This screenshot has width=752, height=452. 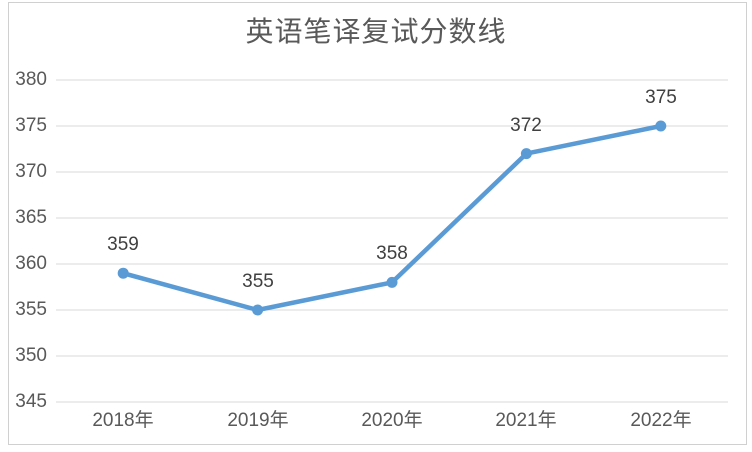 I want to click on data-point-label: 372, so click(x=526, y=125).